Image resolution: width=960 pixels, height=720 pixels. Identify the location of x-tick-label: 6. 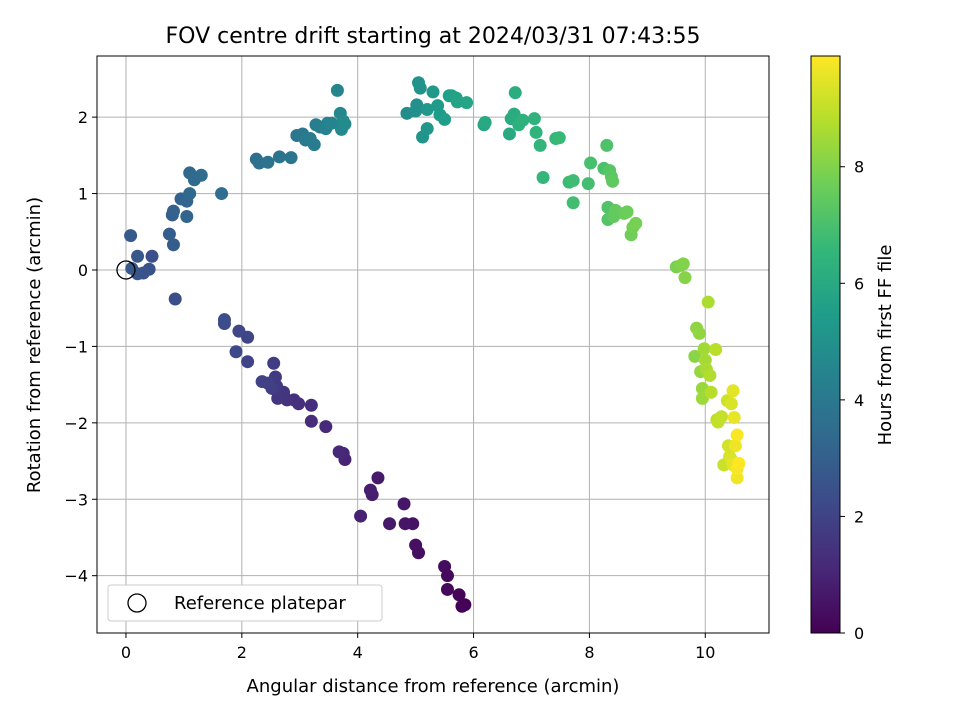
(473, 652).